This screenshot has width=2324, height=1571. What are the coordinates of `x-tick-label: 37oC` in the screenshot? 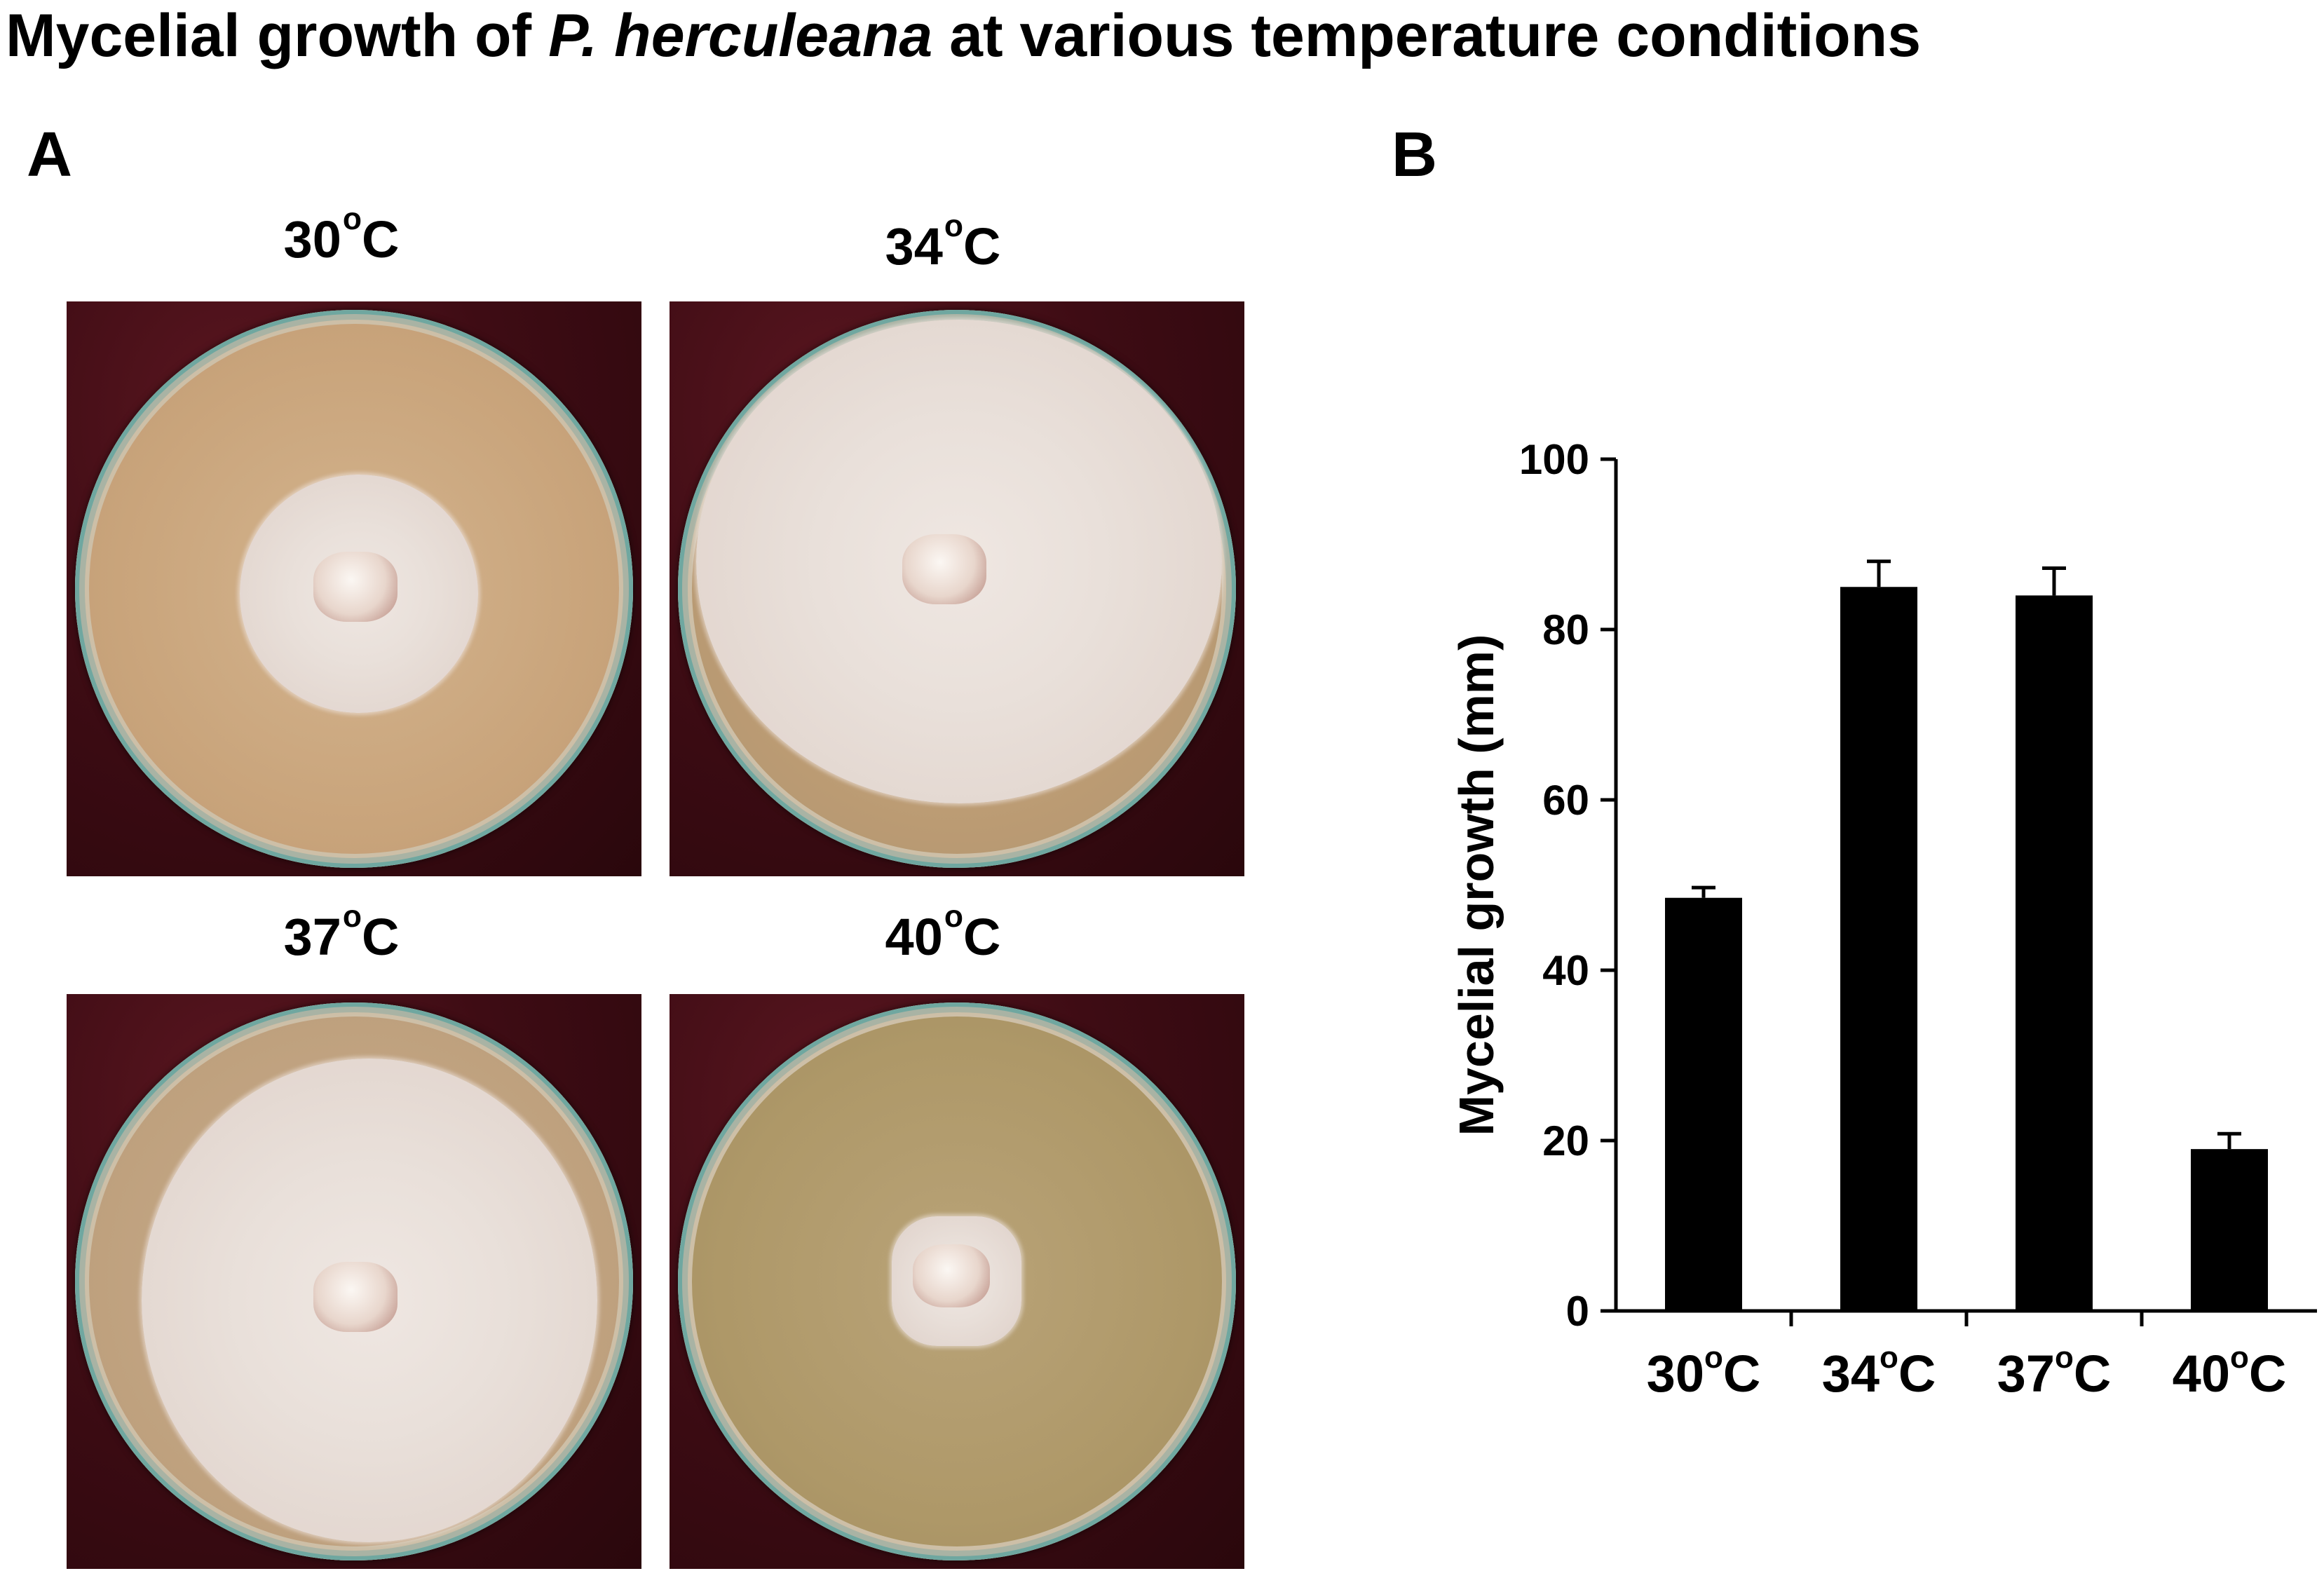 It's located at (2054, 1371).